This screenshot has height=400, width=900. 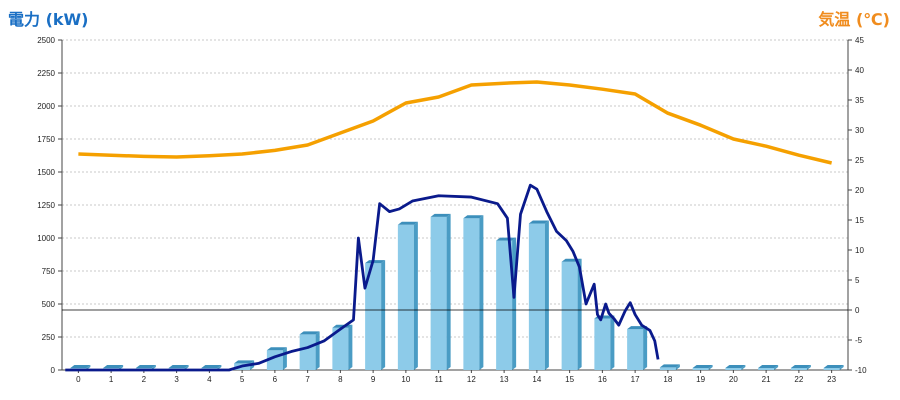 I want to click on x-tick-label: 3, so click(x=176, y=379).